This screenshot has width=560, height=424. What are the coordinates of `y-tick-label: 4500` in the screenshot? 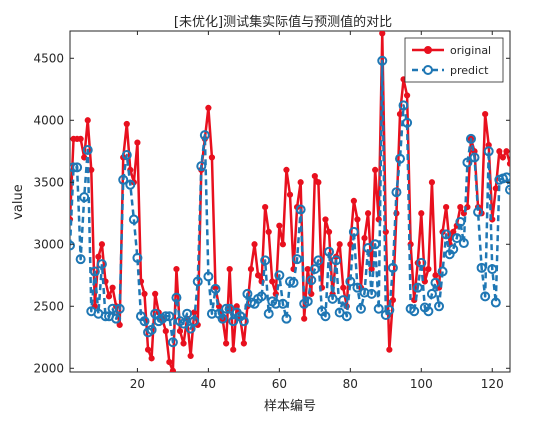 It's located at (48, 58).